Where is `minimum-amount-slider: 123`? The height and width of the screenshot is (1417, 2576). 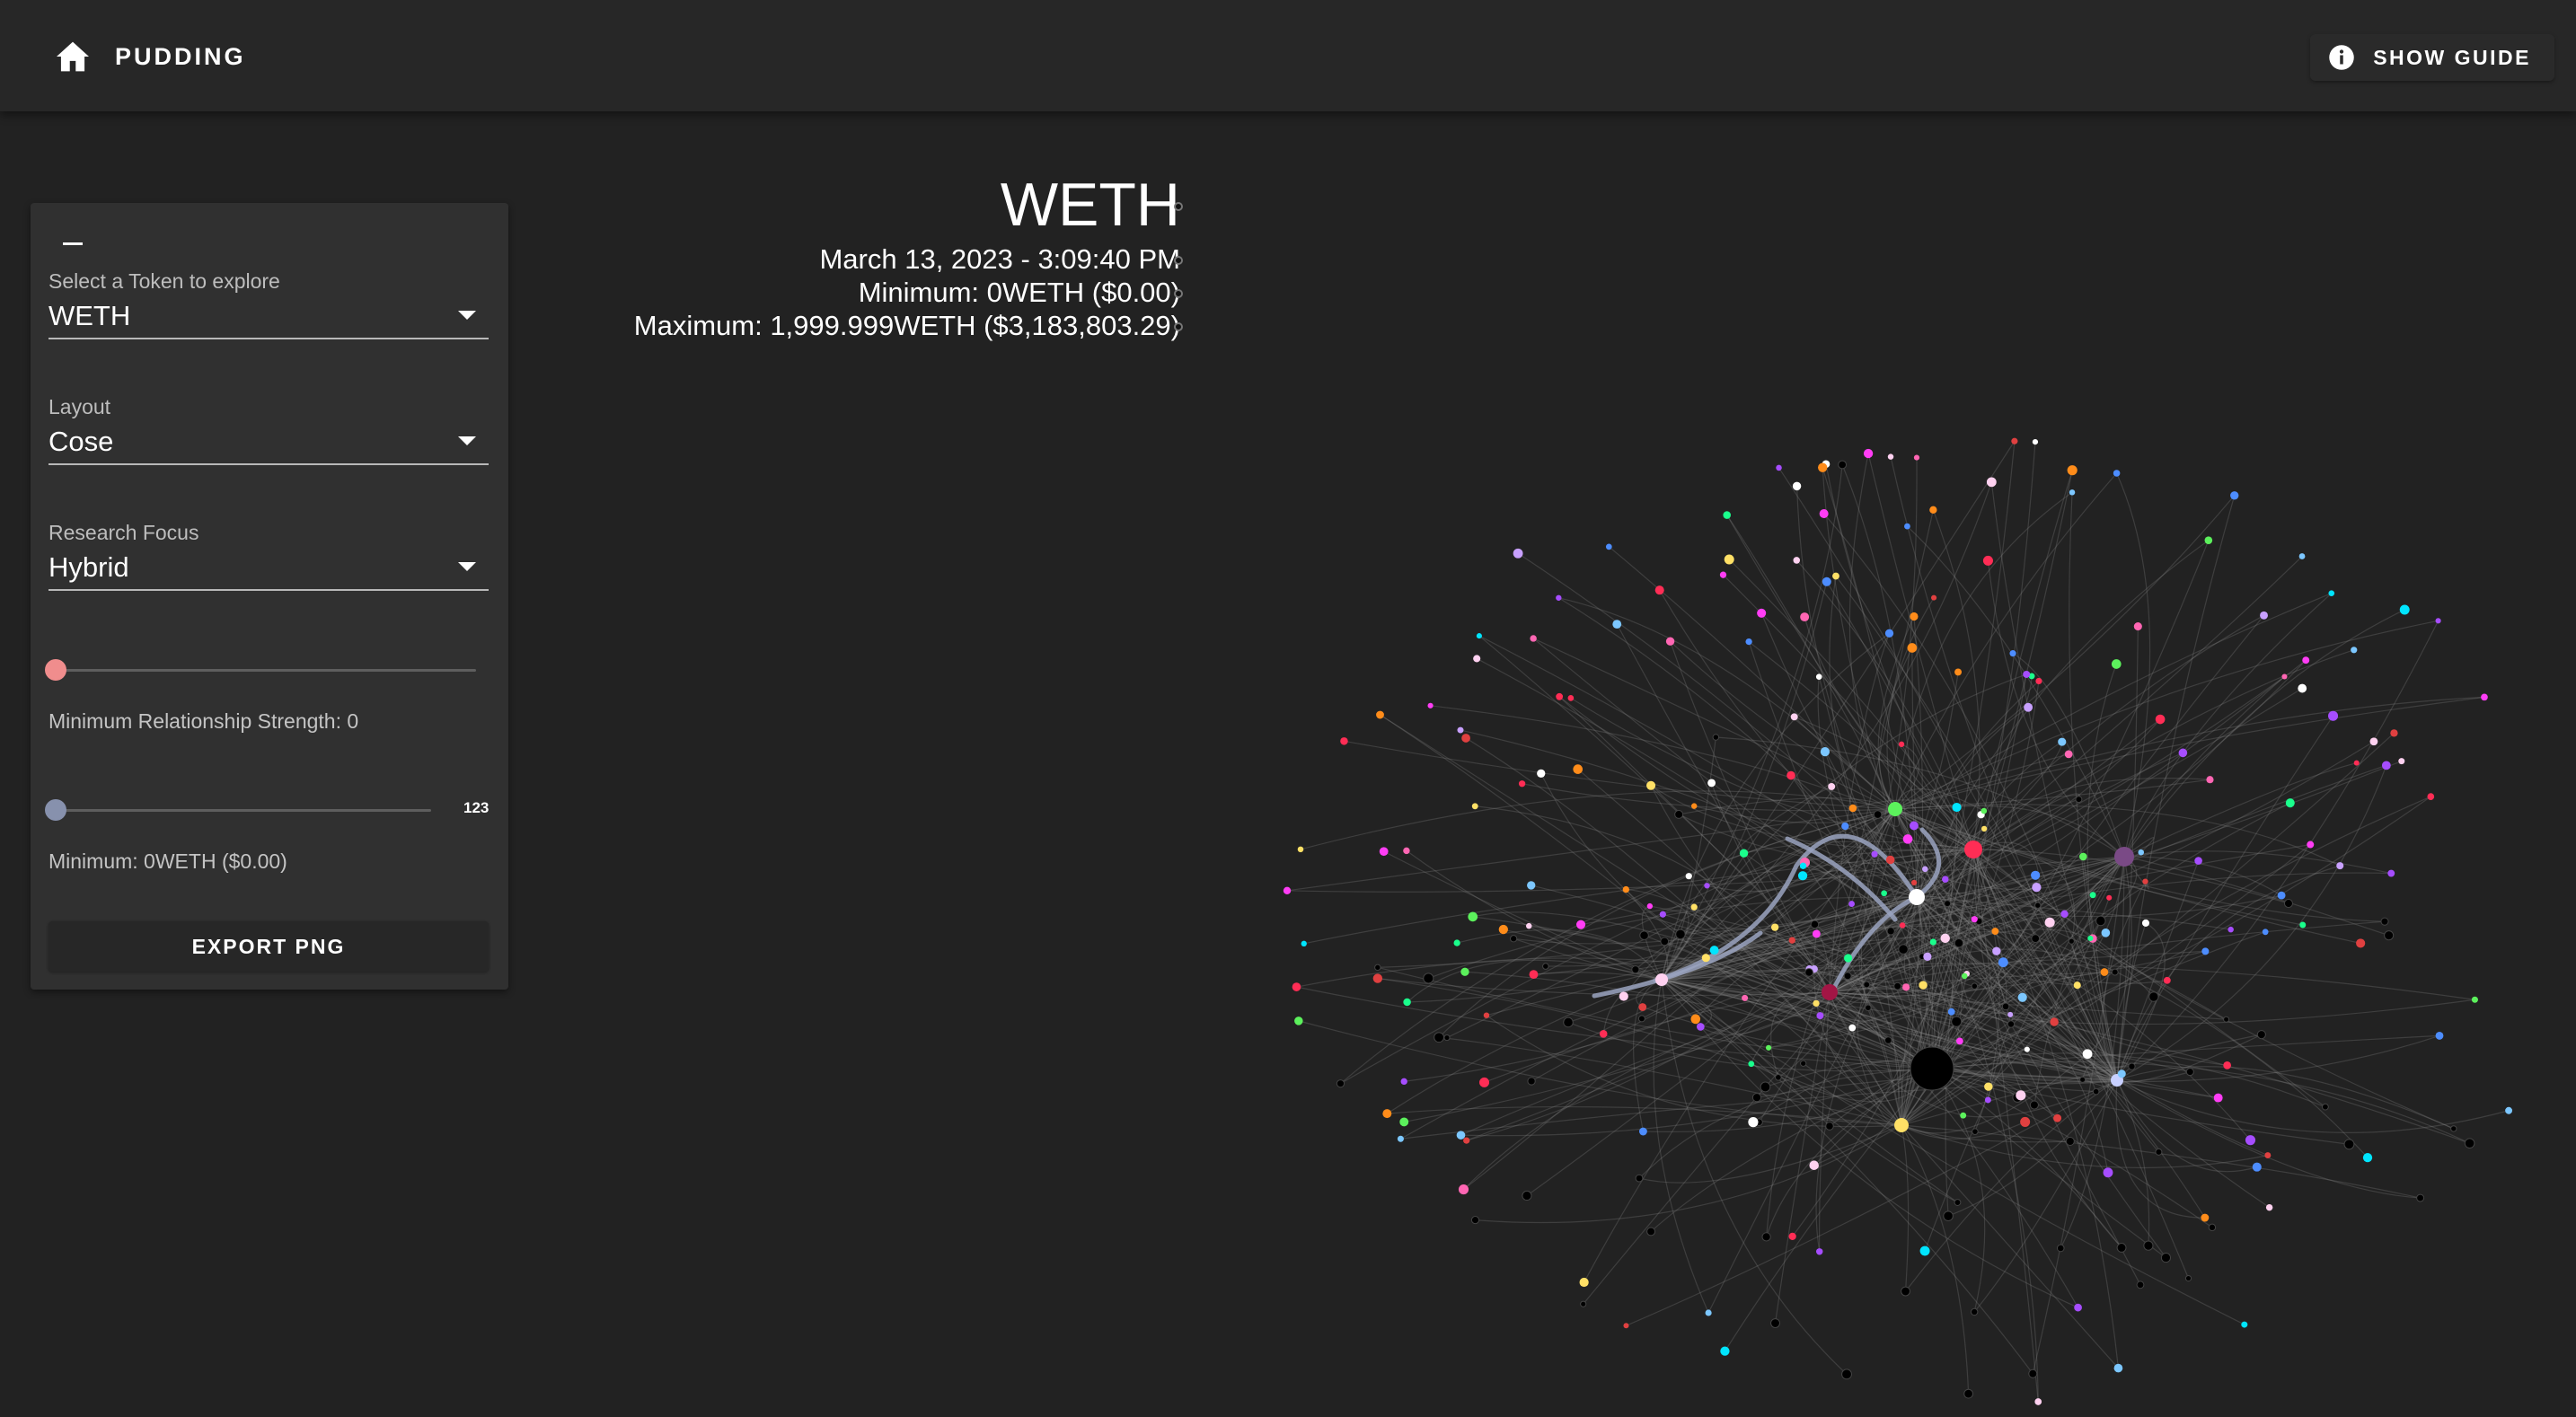 minimum-amount-slider: 123 is located at coordinates (267, 810).